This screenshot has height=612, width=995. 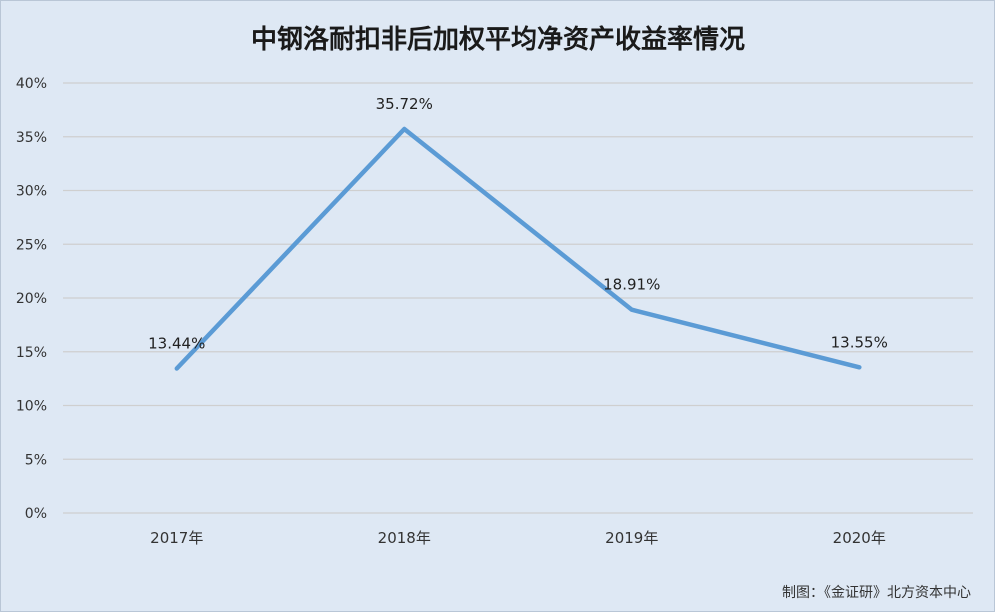 What do you see at coordinates (518, 538) in the screenshot?
I see `x-axis-ticks: 2017年 2018年 2019年 2020年` at bounding box center [518, 538].